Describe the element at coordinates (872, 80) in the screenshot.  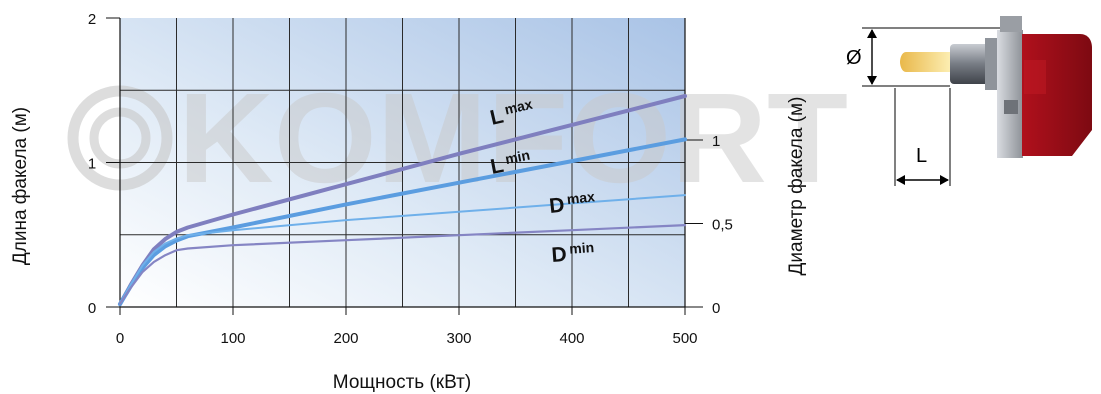
I see `diameter-arrow-down-icon` at that location.